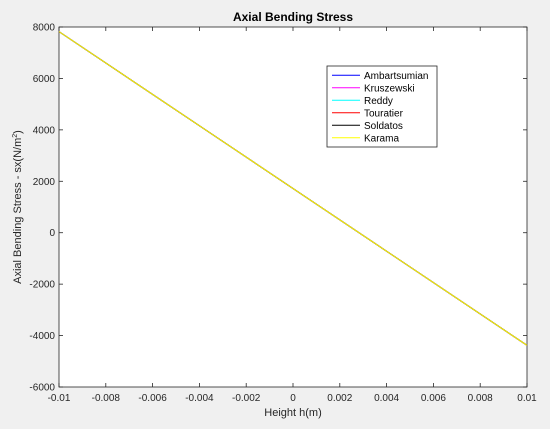  I want to click on x-tick-label: 0.008, so click(480, 398).